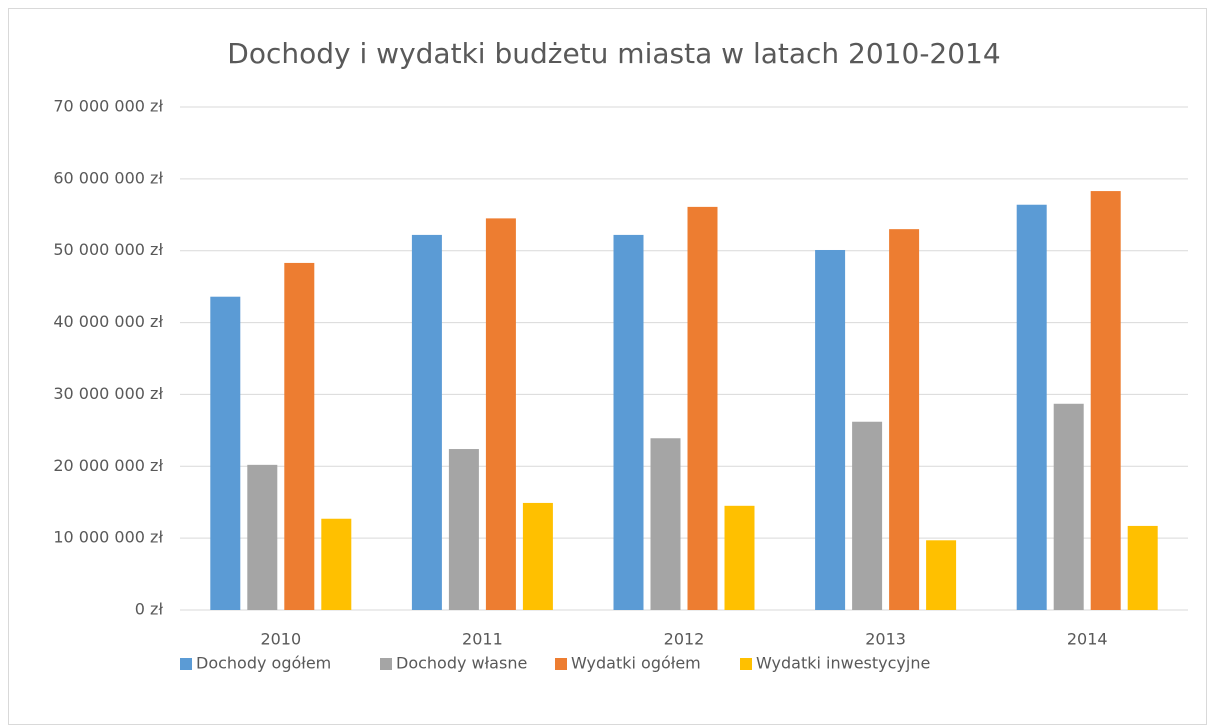  Describe the element at coordinates (108, 465) in the screenshot. I see `y-tick-label: 20 000 000 zł` at that location.